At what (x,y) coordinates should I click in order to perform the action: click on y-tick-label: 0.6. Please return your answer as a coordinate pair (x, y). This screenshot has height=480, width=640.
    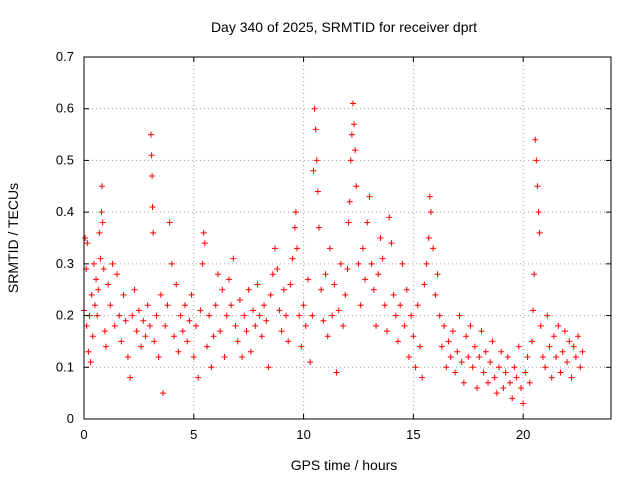
    Looking at the image, I should click on (65, 108).